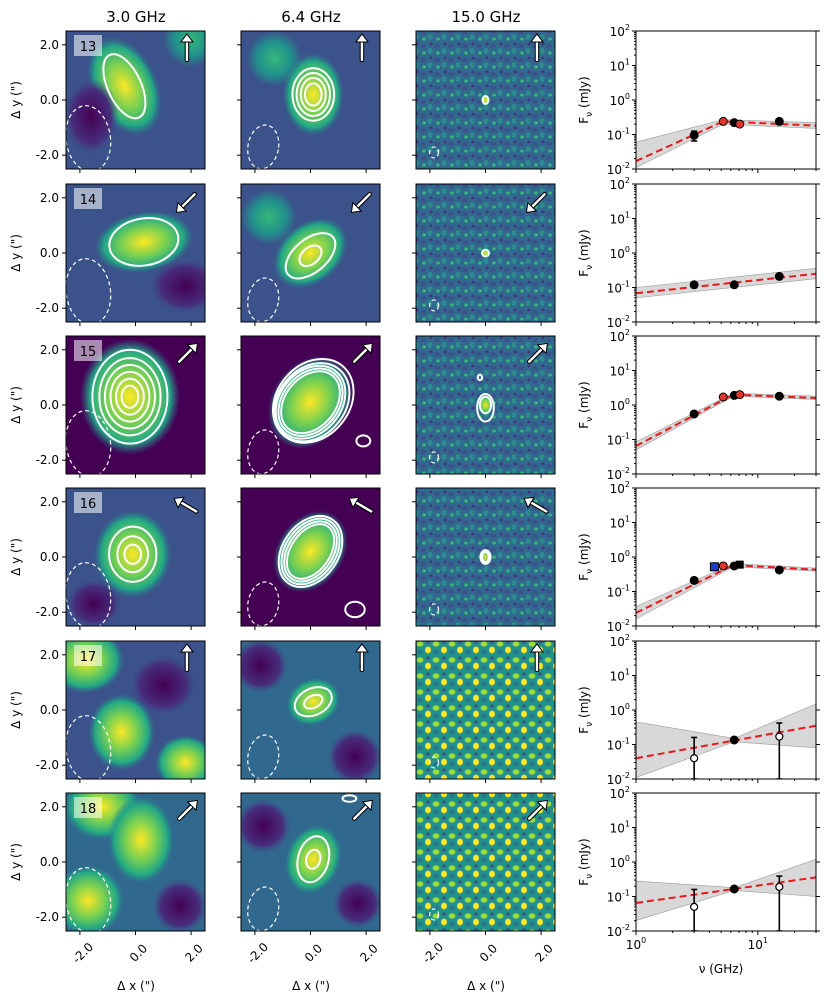  What do you see at coordinates (107, 711) in the screenshot?
I see `image-panel-17-0: 2.0 0.0 -2.0 Δ y (") 17` at bounding box center [107, 711].